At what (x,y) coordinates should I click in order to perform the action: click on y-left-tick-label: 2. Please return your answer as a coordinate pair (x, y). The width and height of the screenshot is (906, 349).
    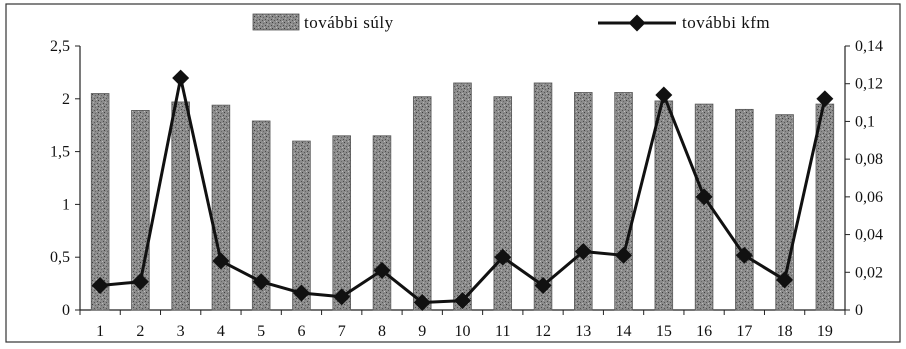
    Looking at the image, I should click on (66, 99).